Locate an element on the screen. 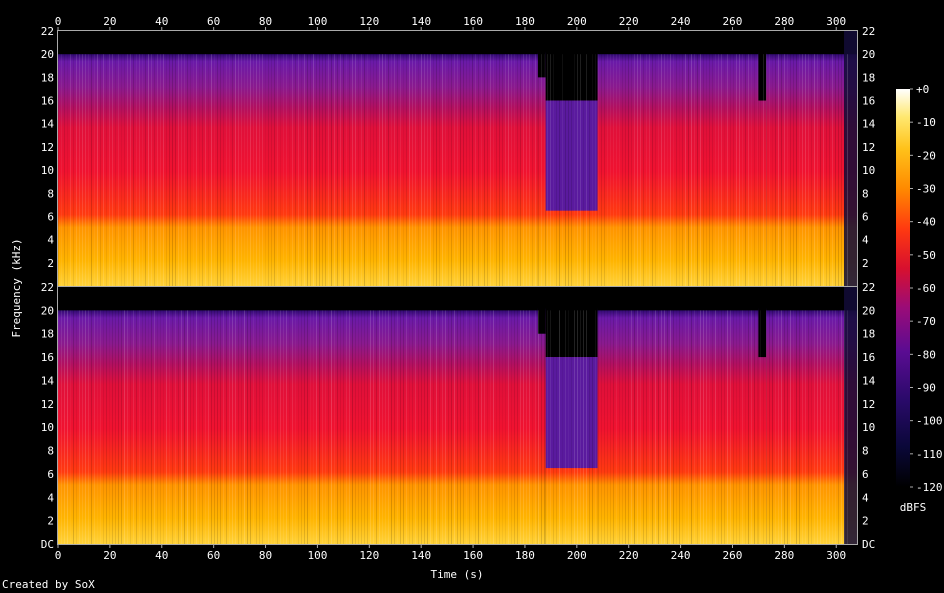 This screenshot has width=944, height=593. colorbar is located at coordinates (903, 288).